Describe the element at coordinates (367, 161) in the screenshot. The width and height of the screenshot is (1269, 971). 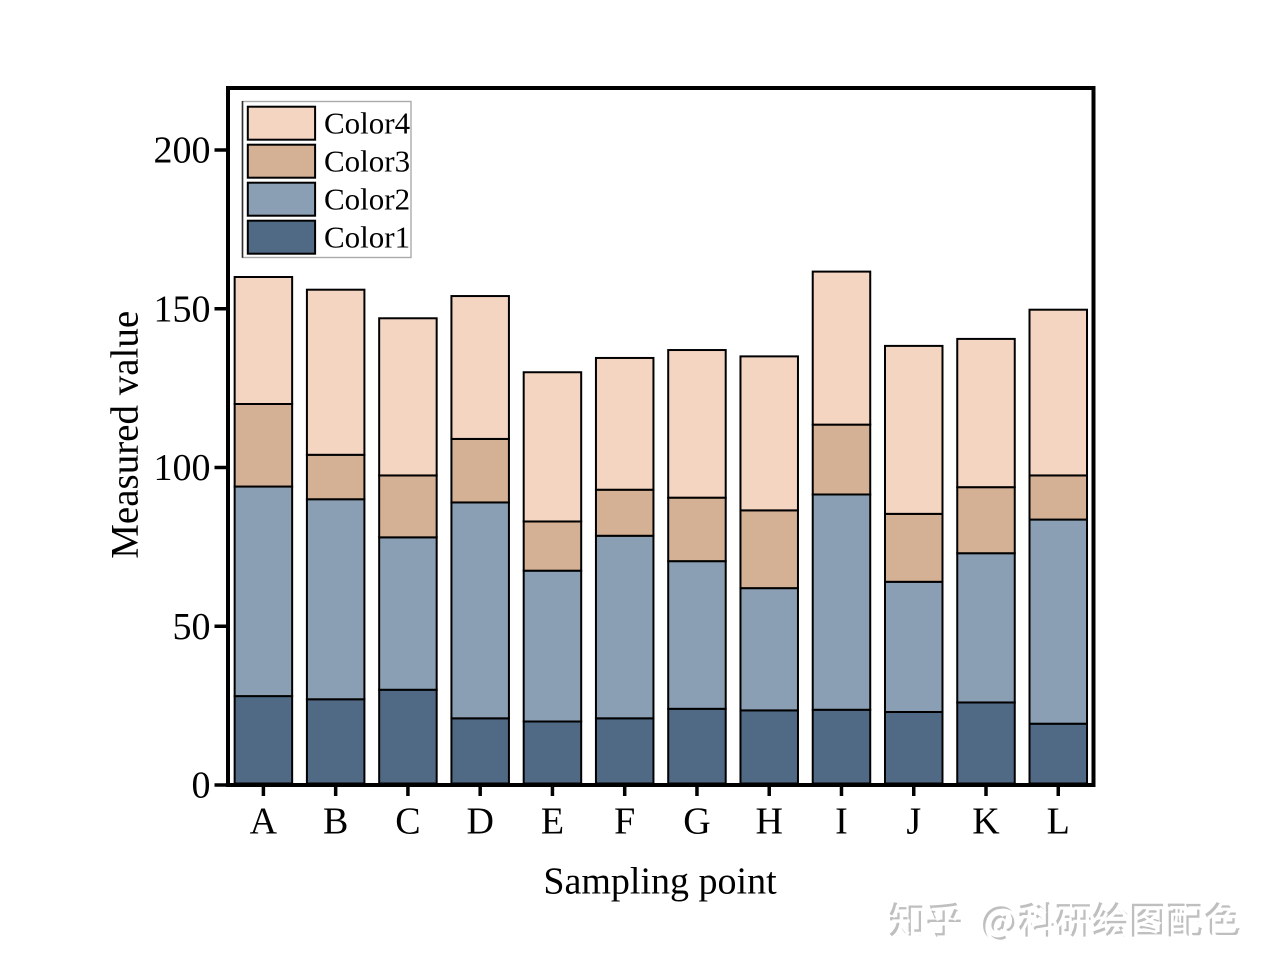
I see `svg-text: Color3` at that location.